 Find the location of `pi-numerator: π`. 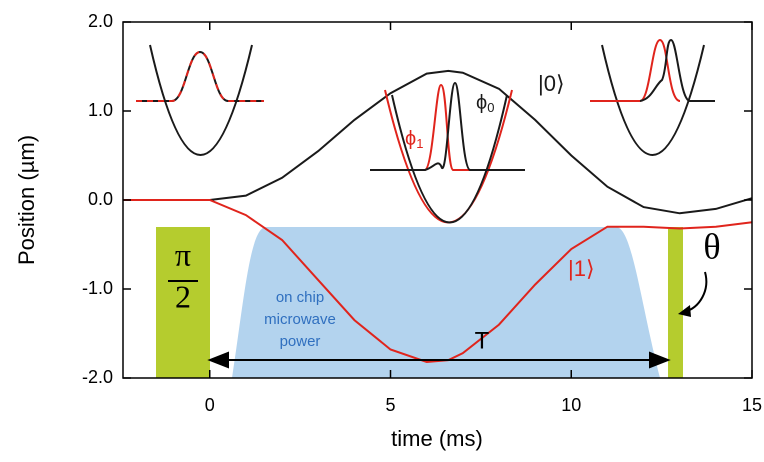

pi-numerator: π is located at coordinates (183, 254).